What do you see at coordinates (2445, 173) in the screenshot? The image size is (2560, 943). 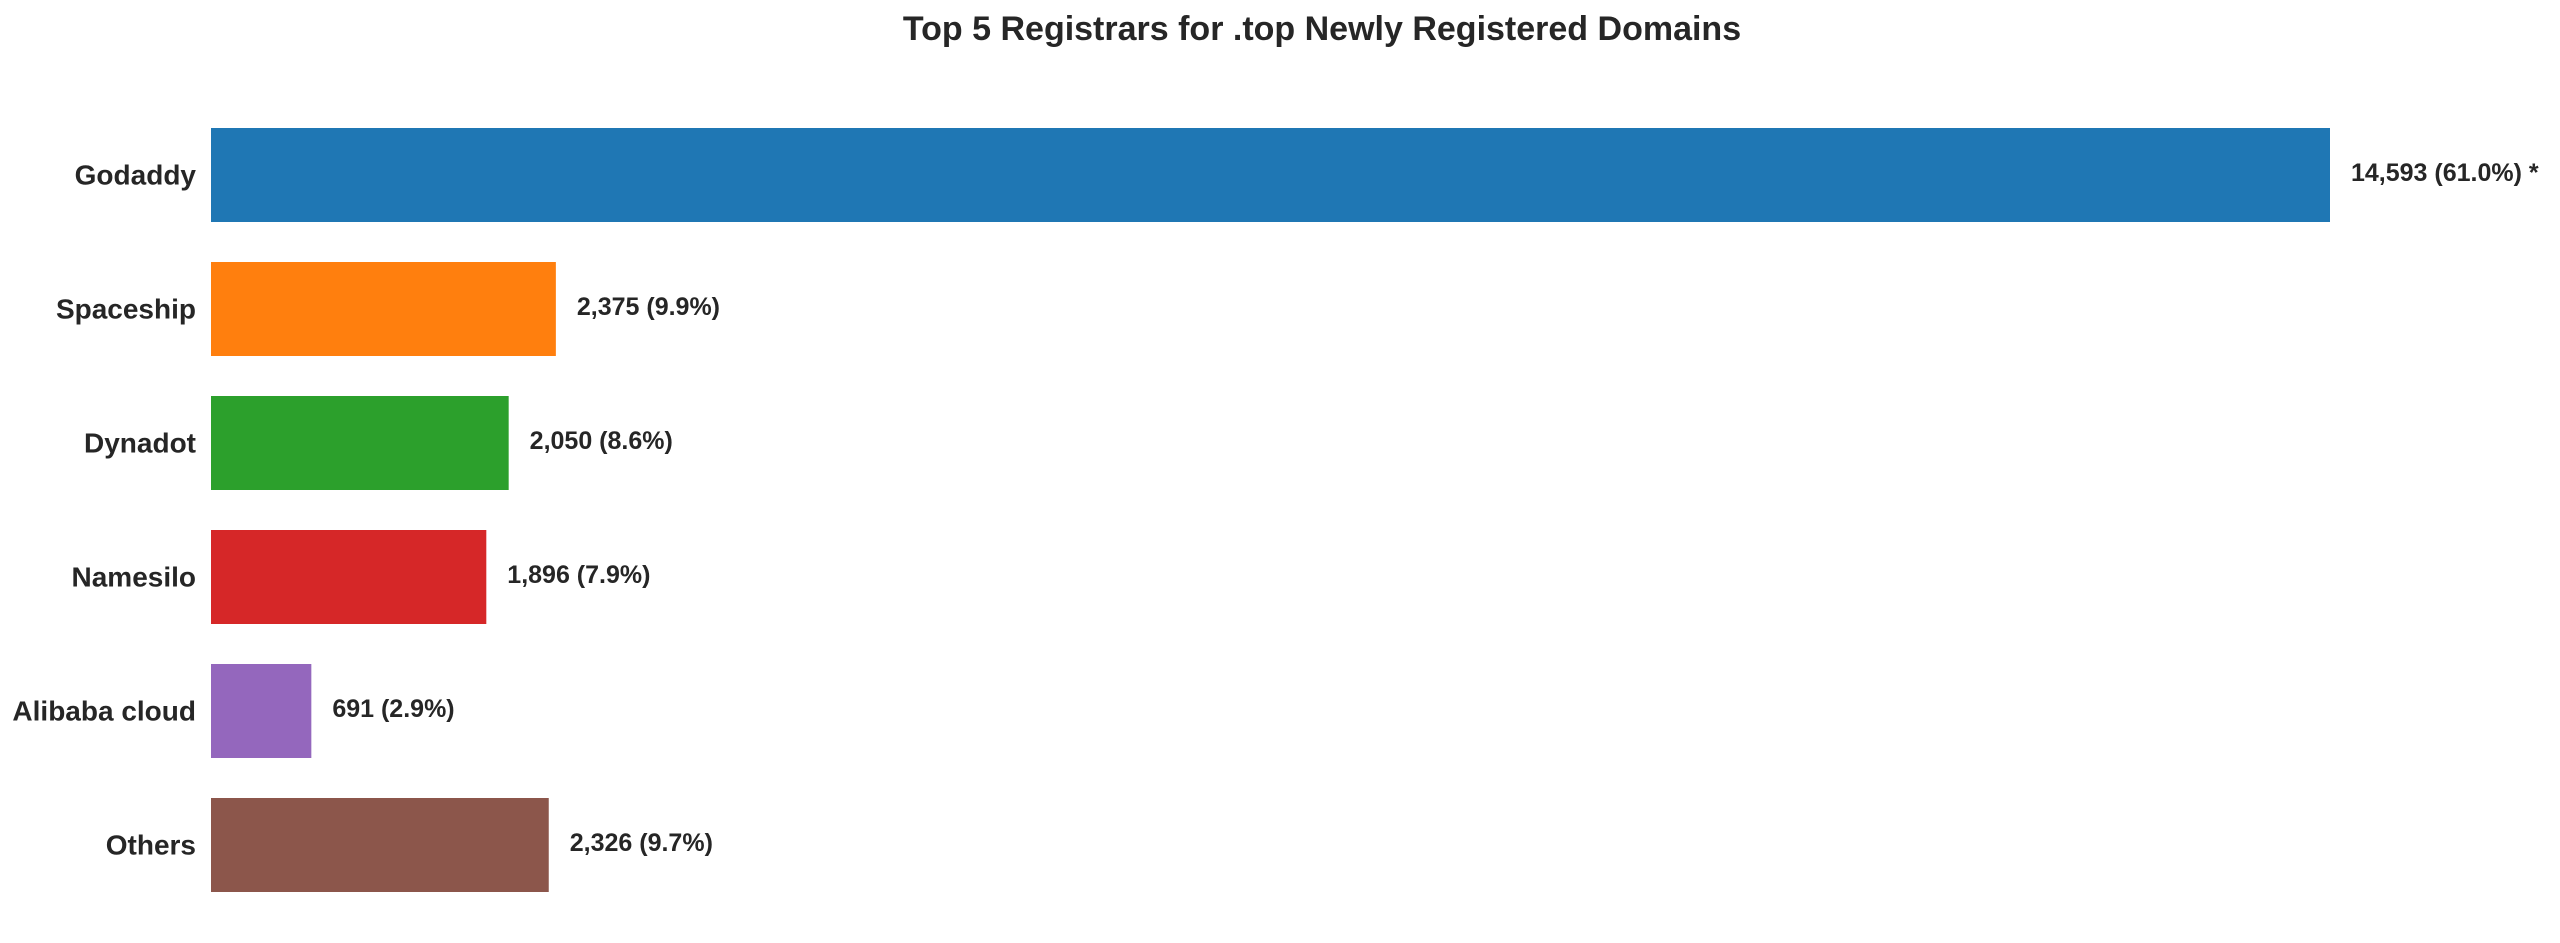 I see `value-label-godaddy: 14,593 (61.0%) *` at bounding box center [2445, 173].